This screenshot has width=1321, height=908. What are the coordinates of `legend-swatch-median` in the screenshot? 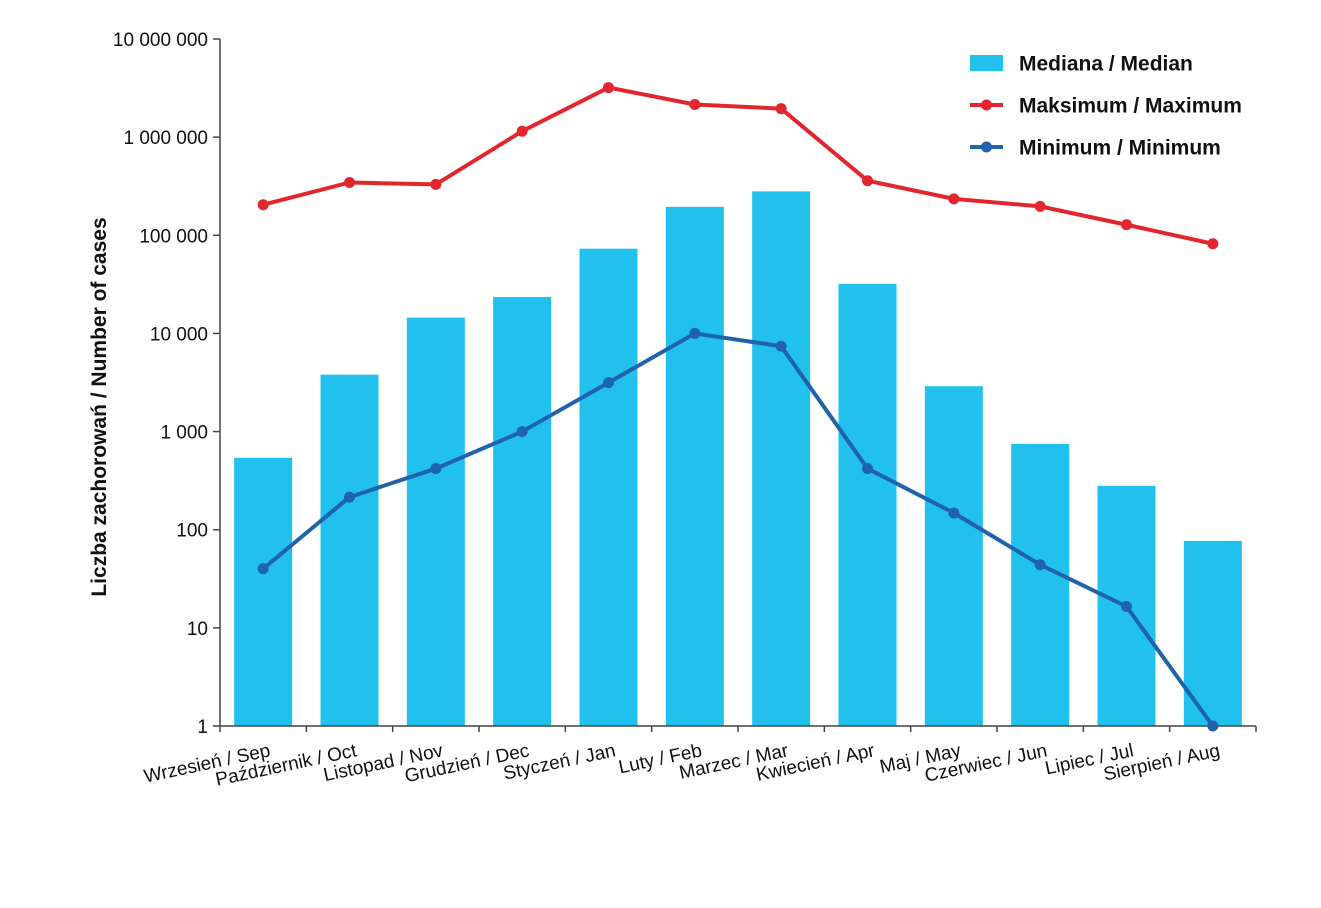 It's located at (986, 63).